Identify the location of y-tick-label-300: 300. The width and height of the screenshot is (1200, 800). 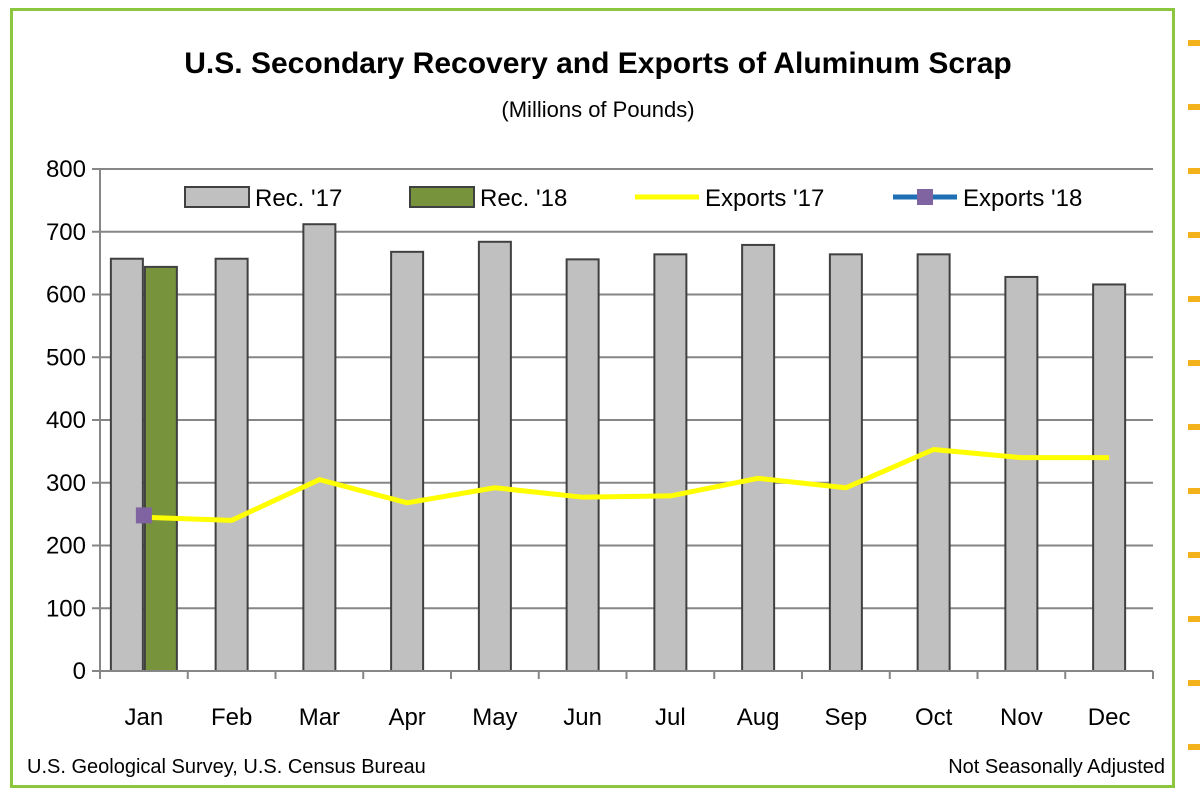
(66, 483).